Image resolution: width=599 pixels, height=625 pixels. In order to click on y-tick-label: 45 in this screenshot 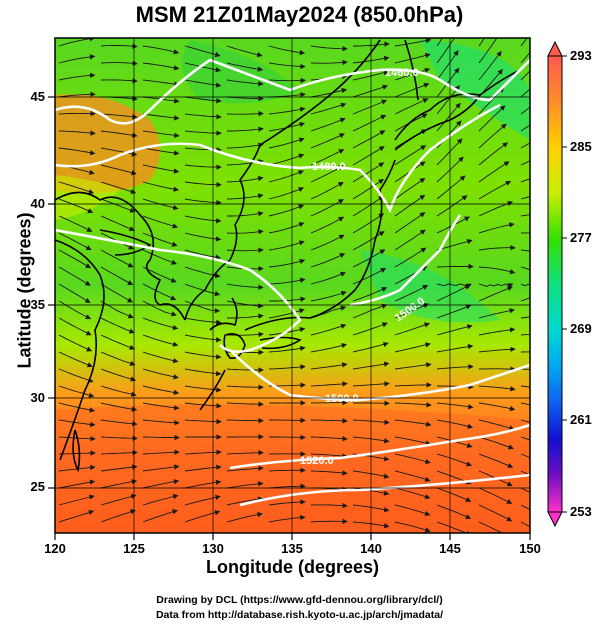, I will do `click(38, 96)`.